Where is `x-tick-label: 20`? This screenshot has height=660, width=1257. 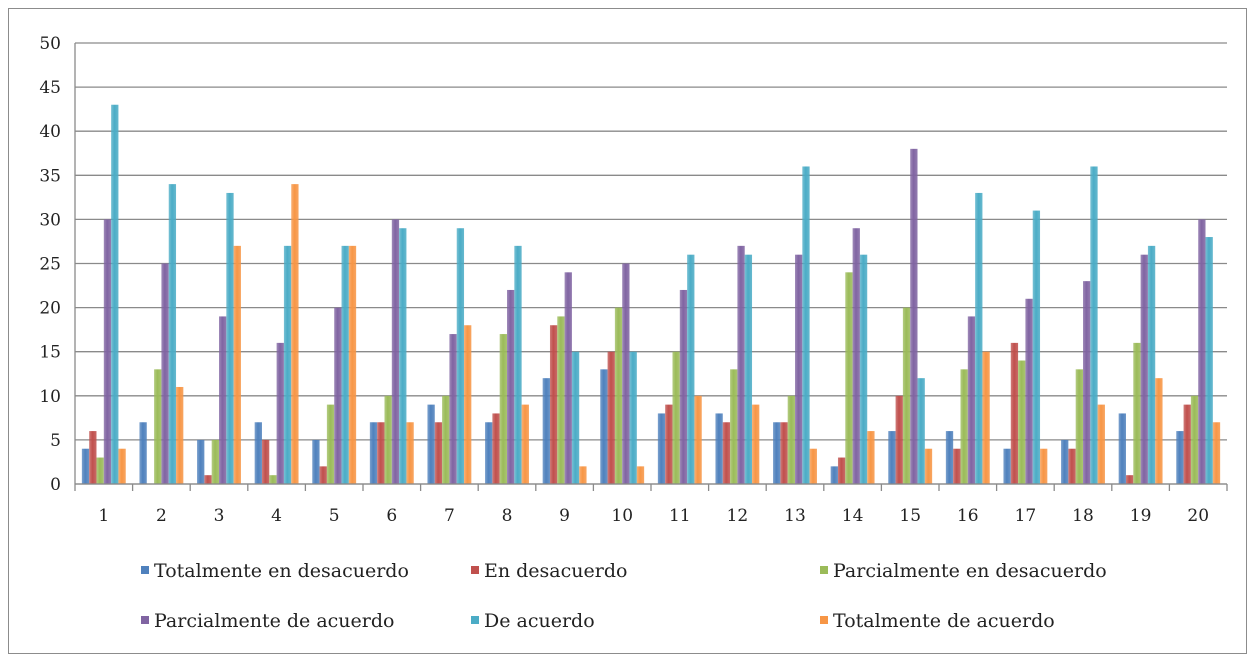
x-tick-label: 20 is located at coordinates (1198, 516).